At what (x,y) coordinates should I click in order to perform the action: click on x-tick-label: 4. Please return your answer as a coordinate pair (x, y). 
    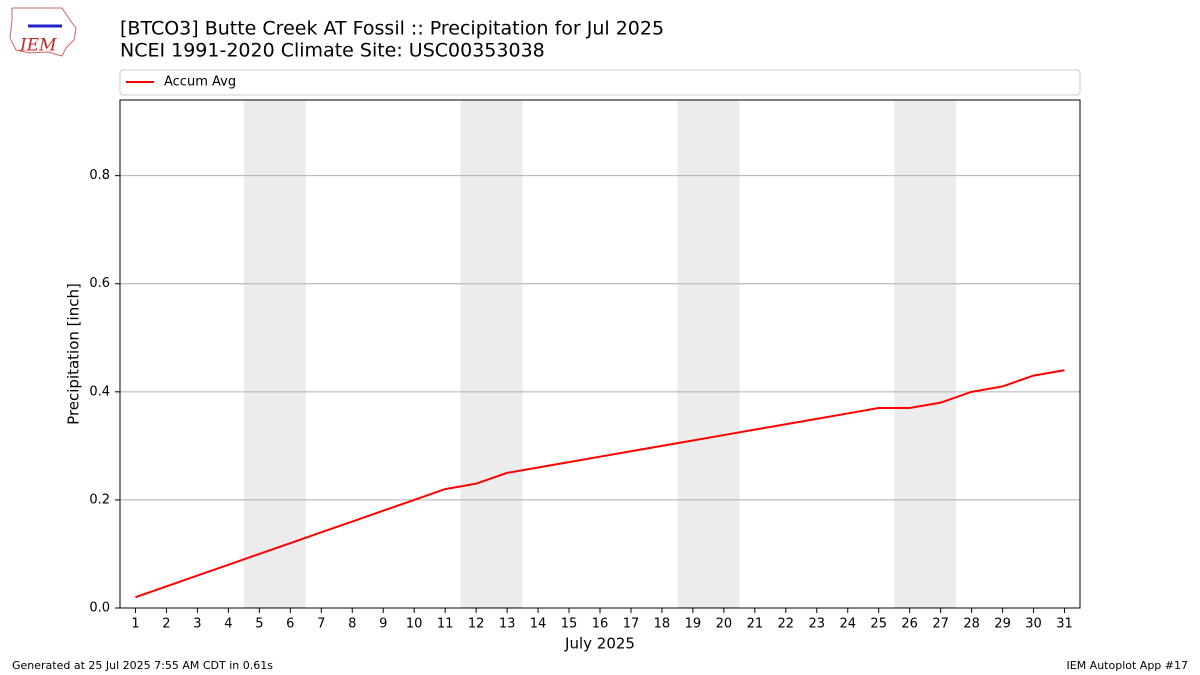
    Looking at the image, I should click on (228, 624).